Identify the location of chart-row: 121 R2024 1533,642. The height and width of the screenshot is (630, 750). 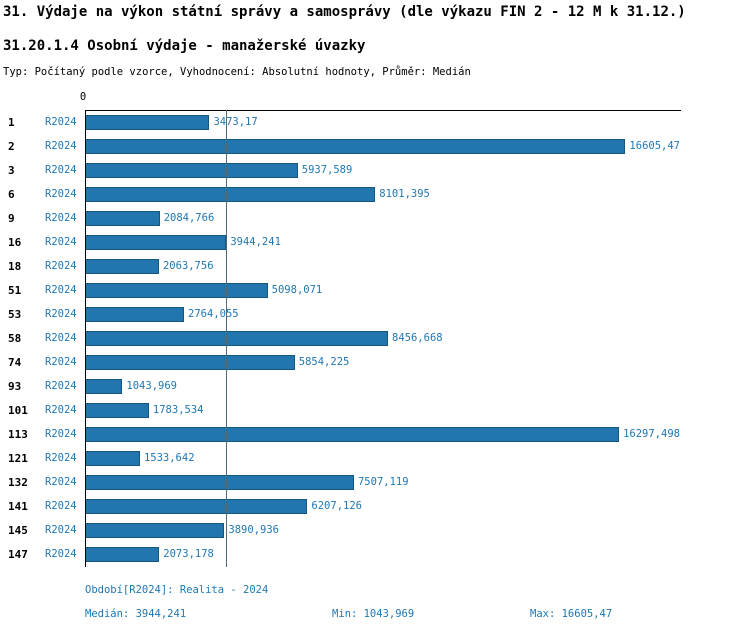
(375, 458).